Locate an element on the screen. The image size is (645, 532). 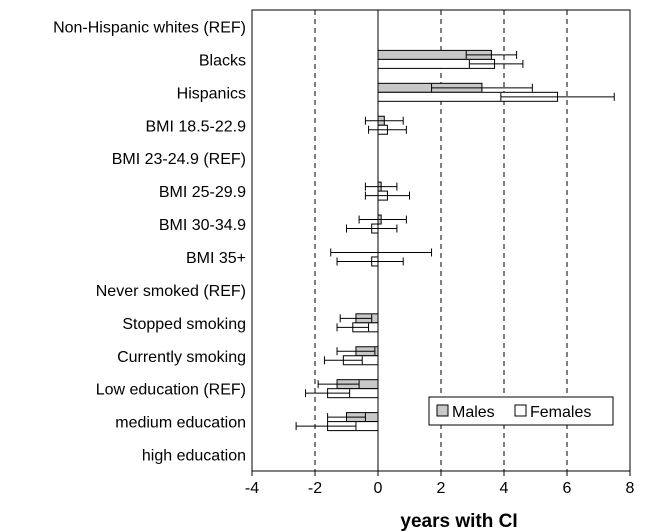
legend-swatch-females is located at coordinates (520, 410).